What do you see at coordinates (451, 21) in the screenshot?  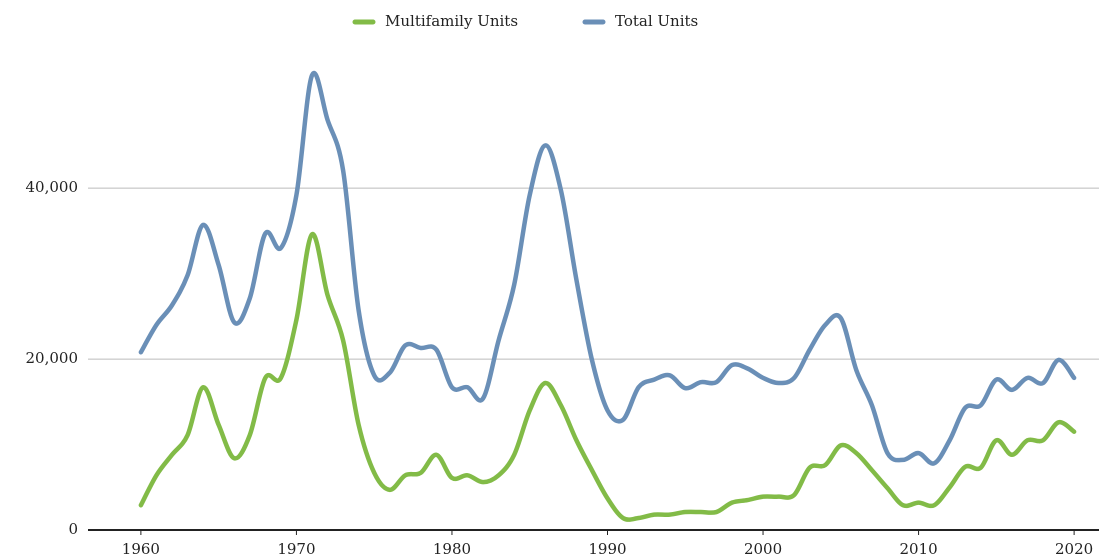 I see `legend-label: Multifamily Units` at bounding box center [451, 21].